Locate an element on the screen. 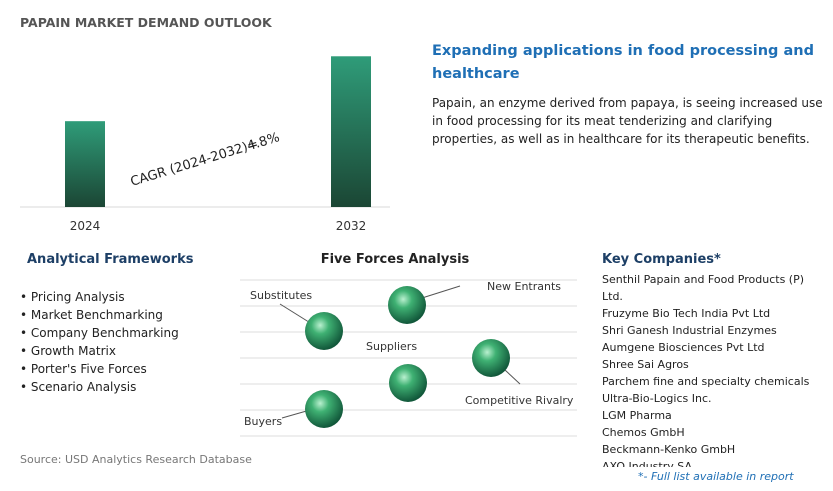 This screenshot has width=833, height=491. companies-note: *- Full list available in report is located at coordinates (716, 476).